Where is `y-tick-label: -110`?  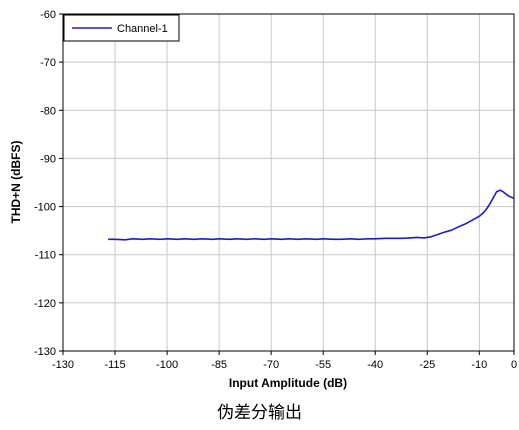
y-tick-label: -110 is located at coordinates (45, 256).